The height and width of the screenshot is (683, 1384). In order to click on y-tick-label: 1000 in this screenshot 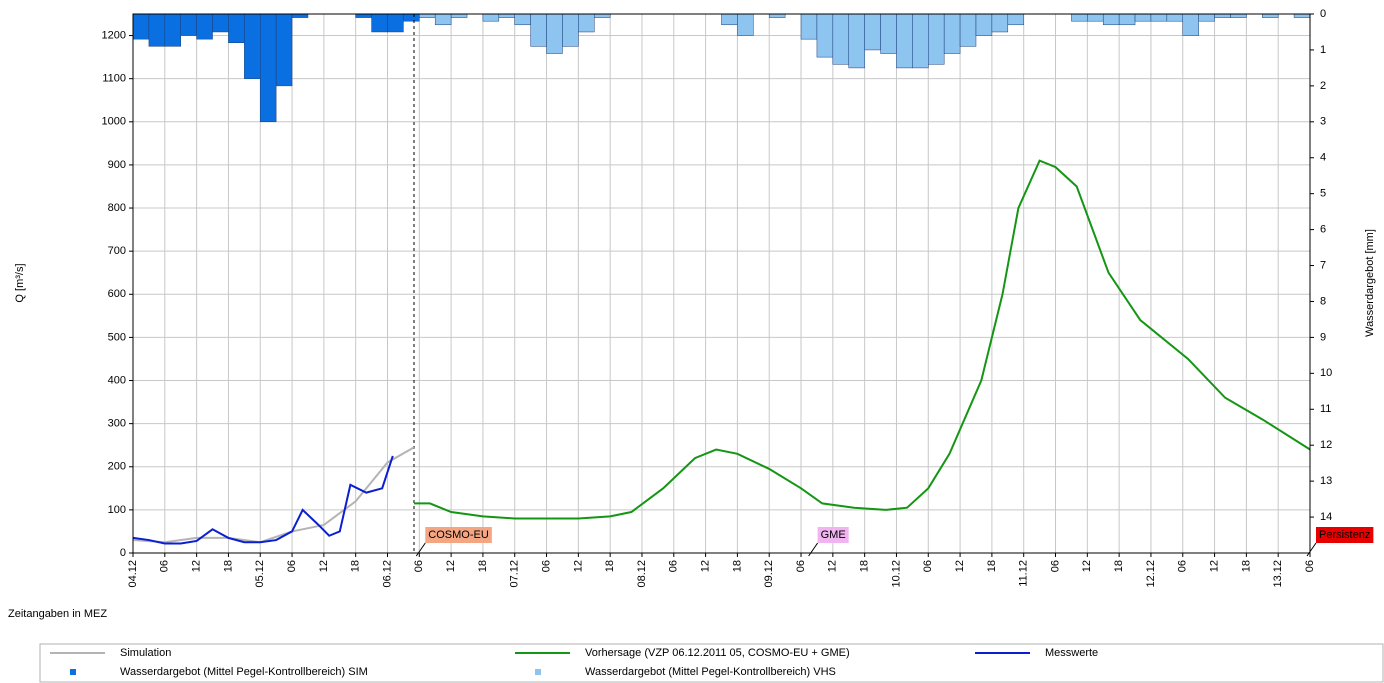, I will do `click(114, 122)`.